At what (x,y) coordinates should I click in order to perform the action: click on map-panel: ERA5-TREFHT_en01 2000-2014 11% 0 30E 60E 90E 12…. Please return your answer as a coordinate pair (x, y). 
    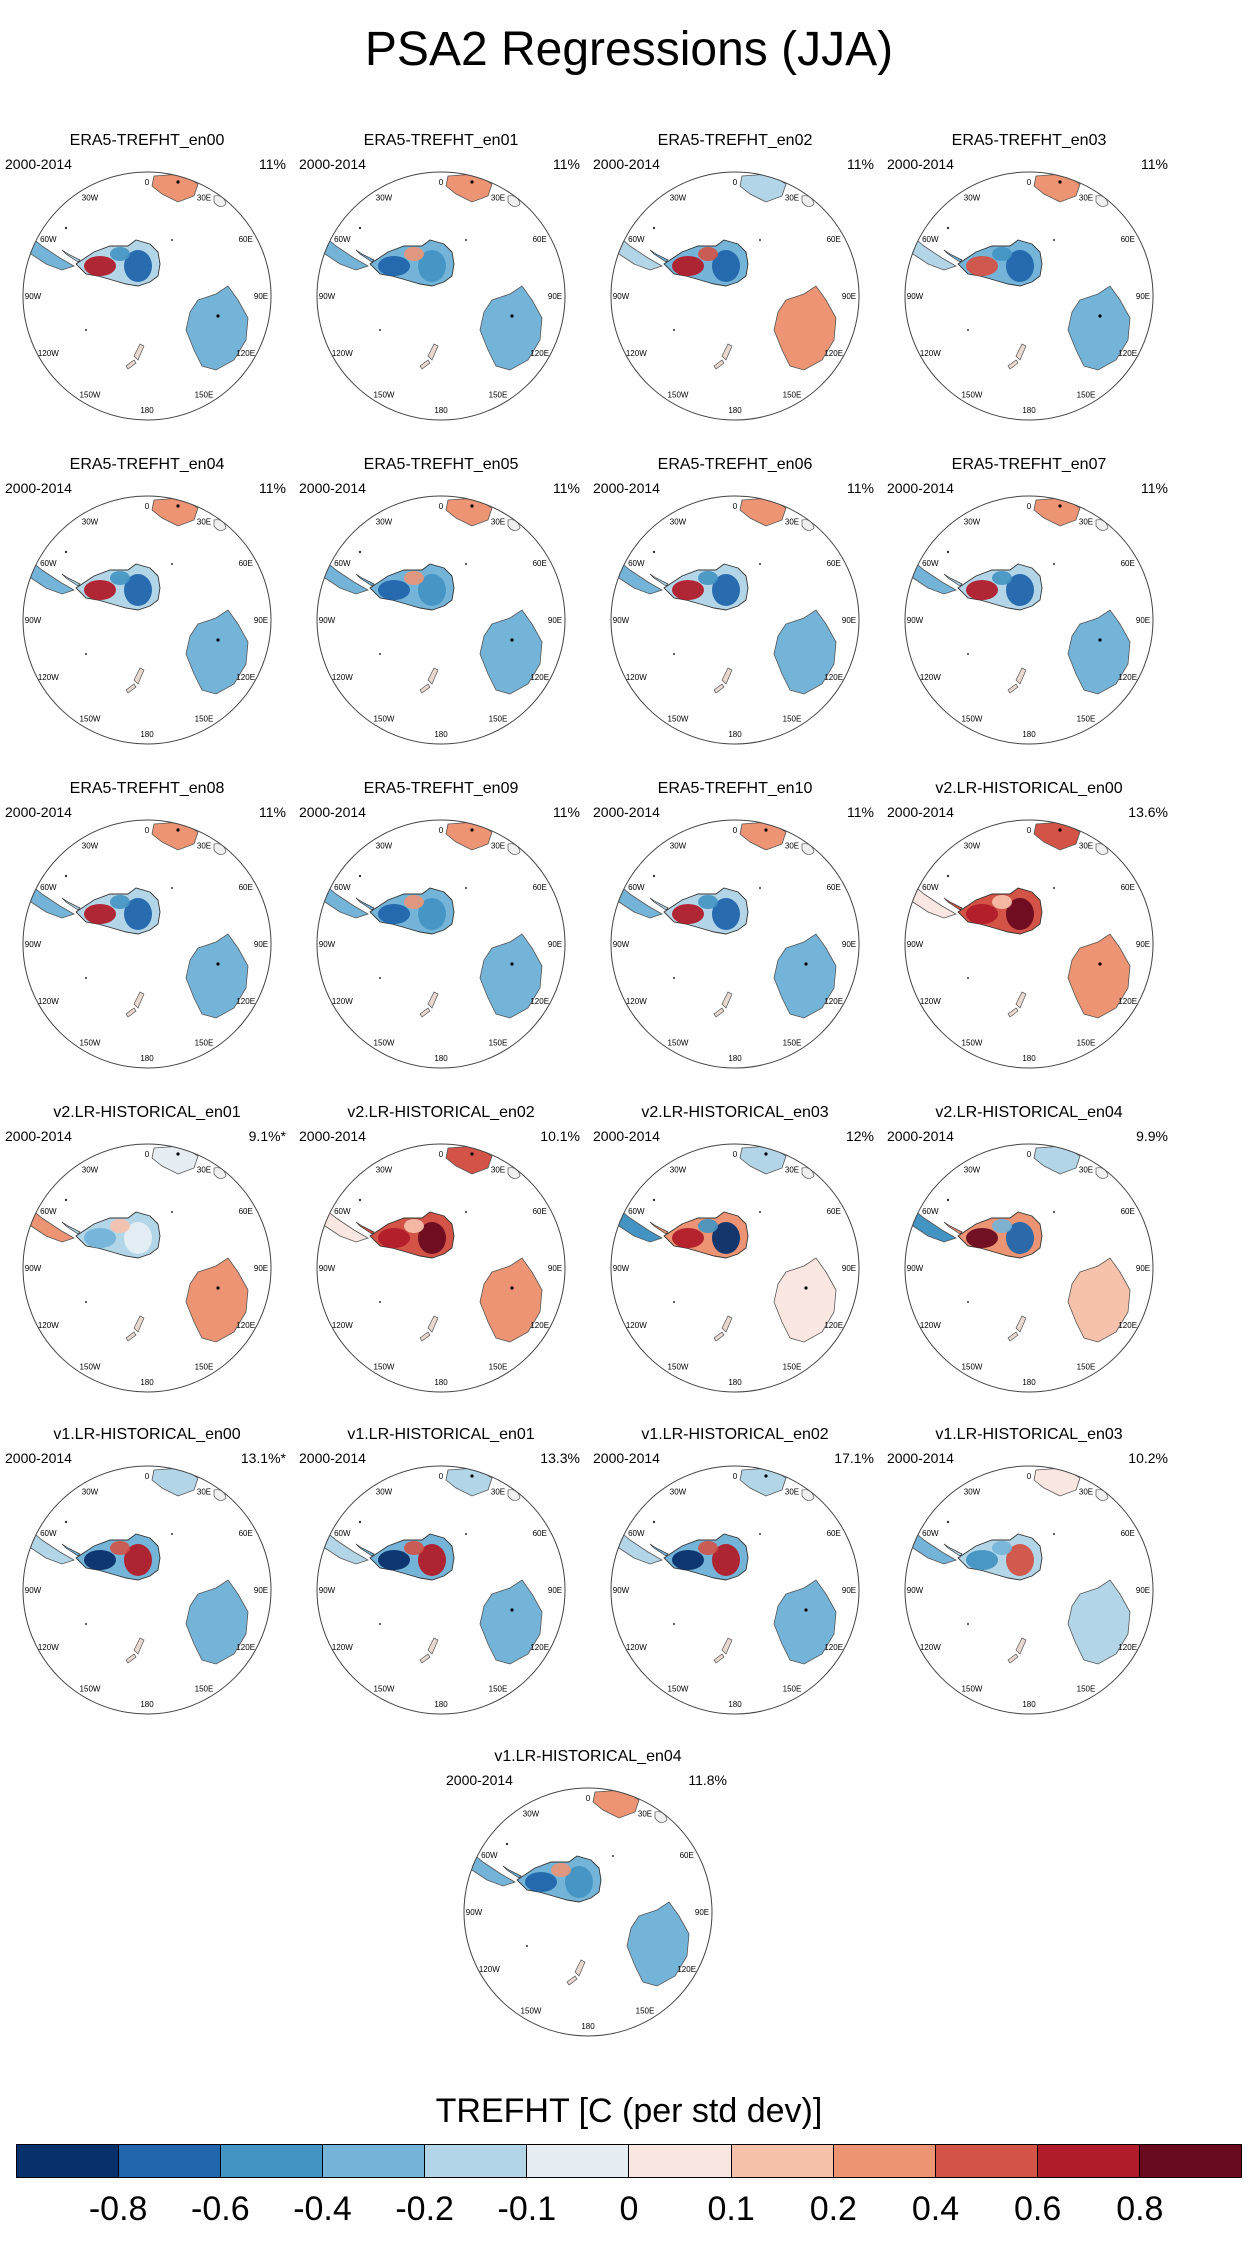
    Looking at the image, I should click on (441, 282).